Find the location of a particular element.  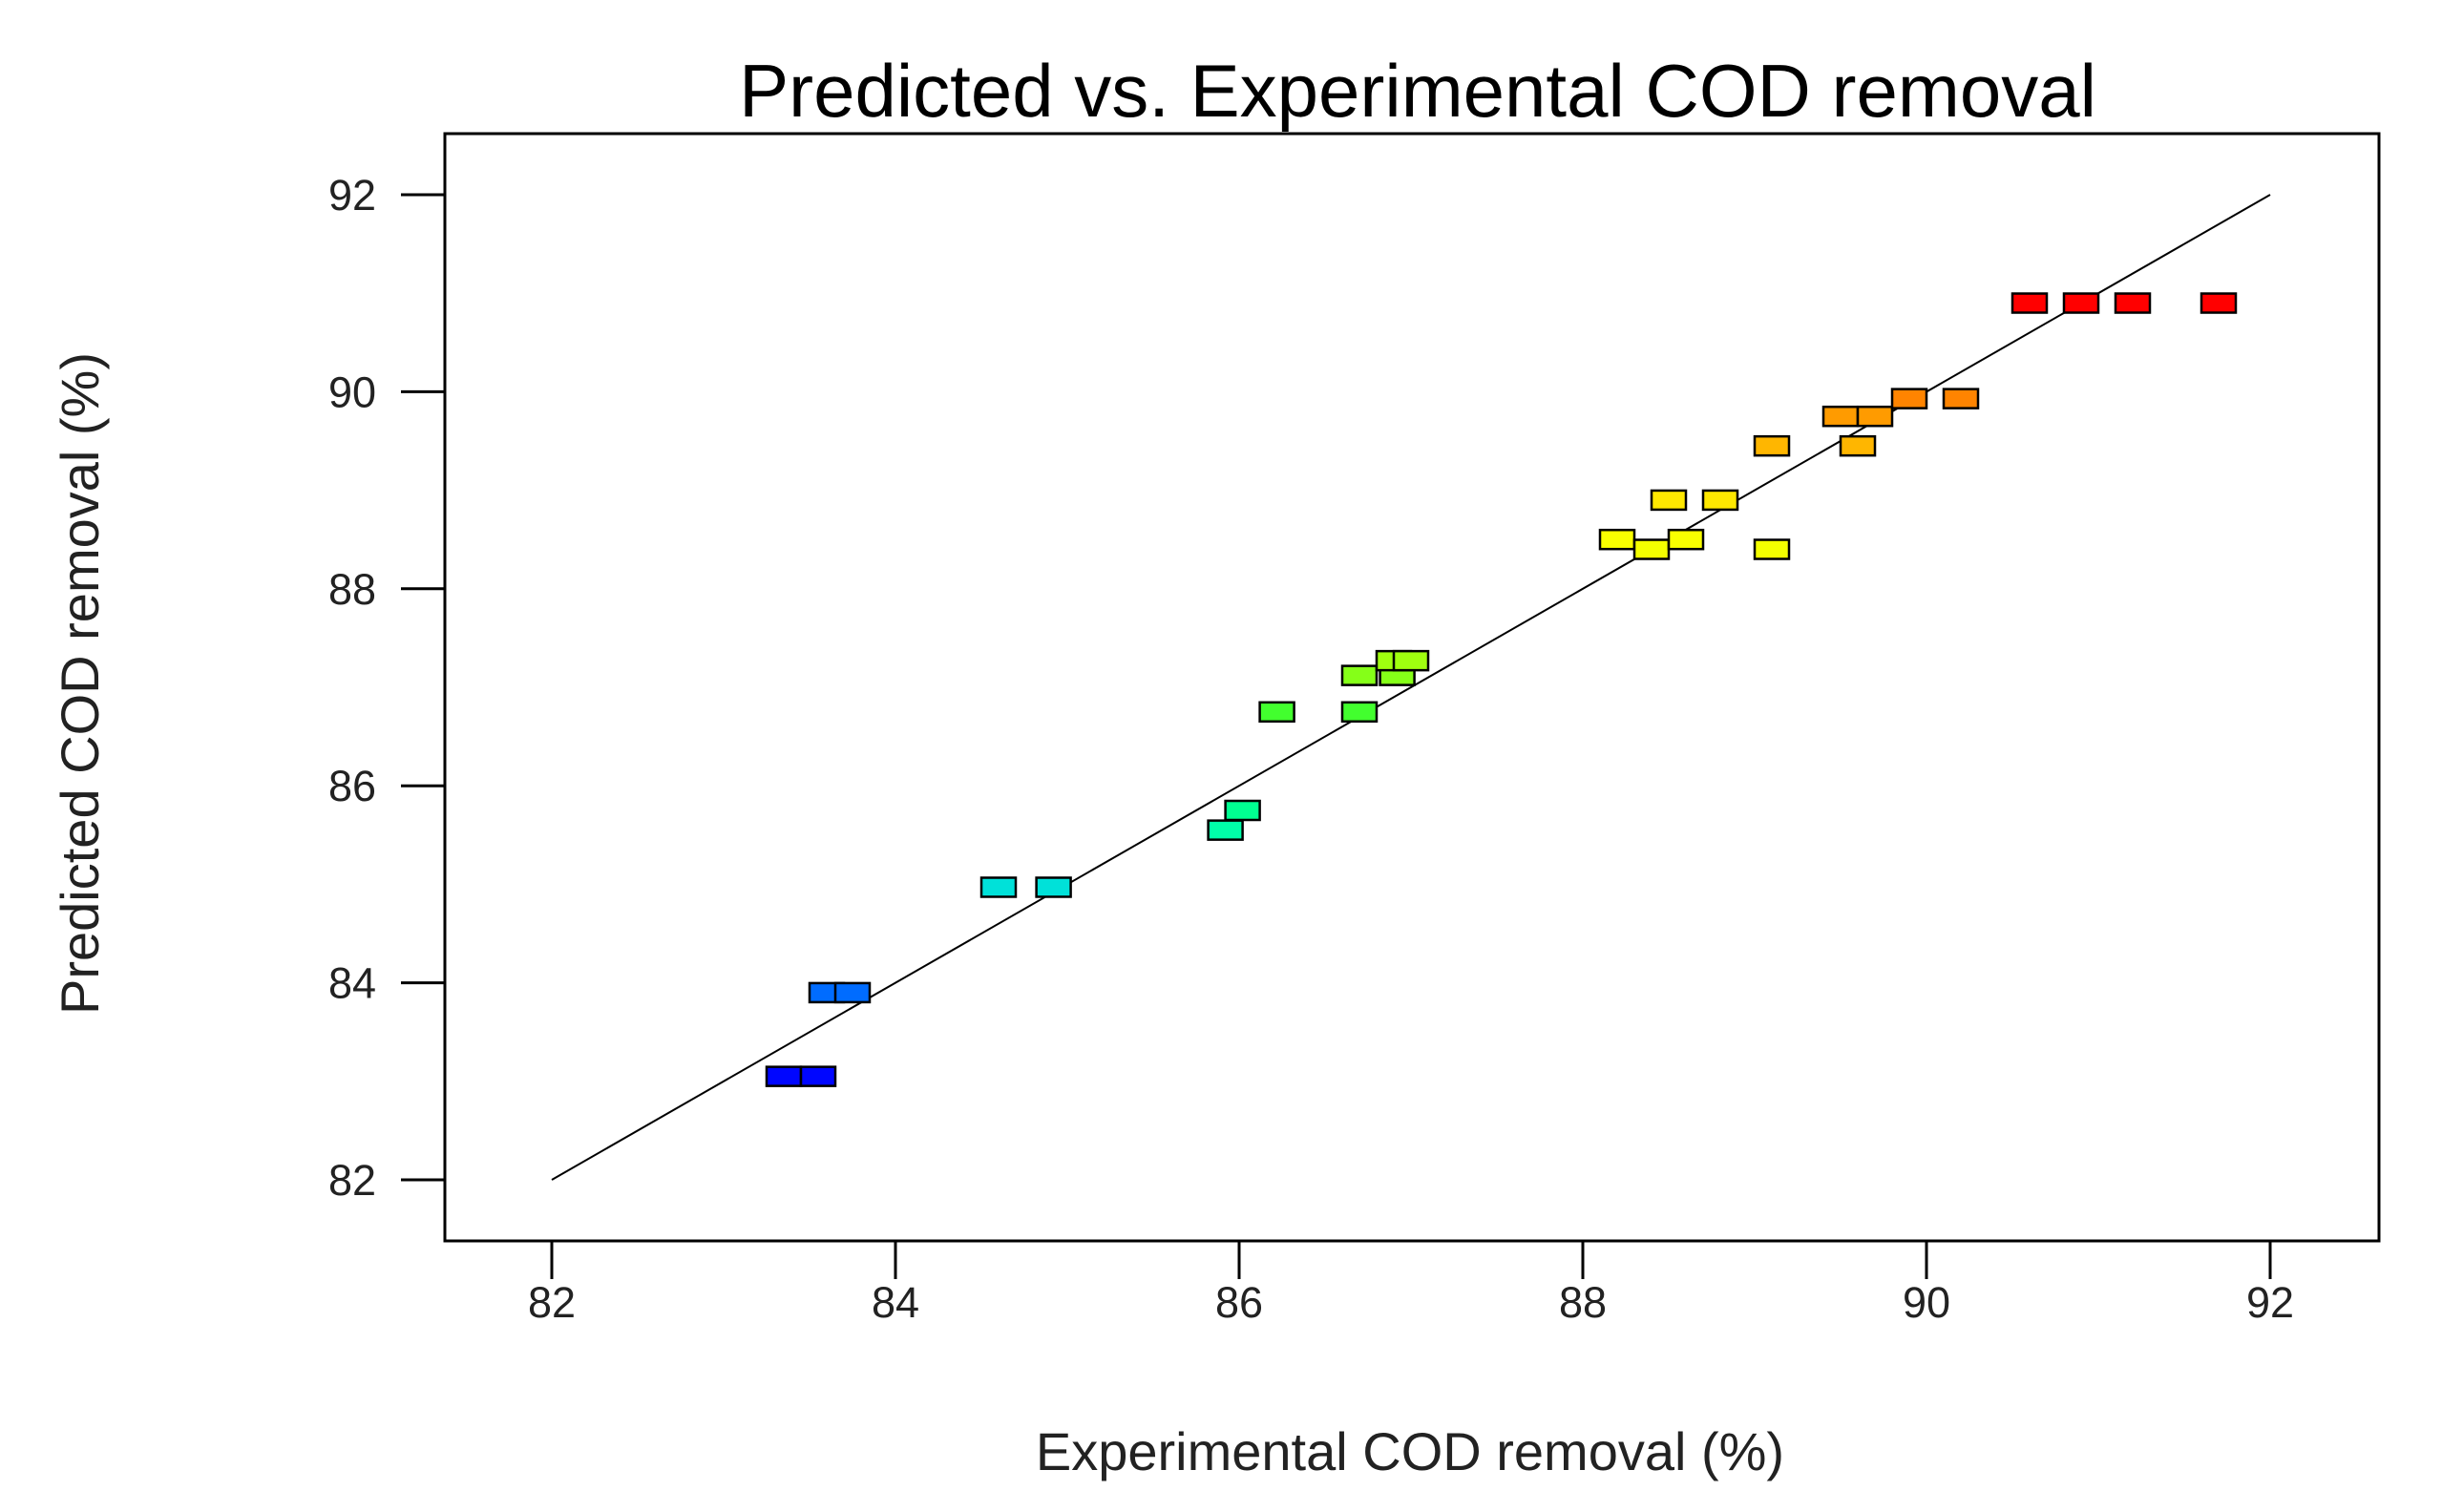

y-axis: 82 84 86 88 90 92 is located at coordinates (386, 688).